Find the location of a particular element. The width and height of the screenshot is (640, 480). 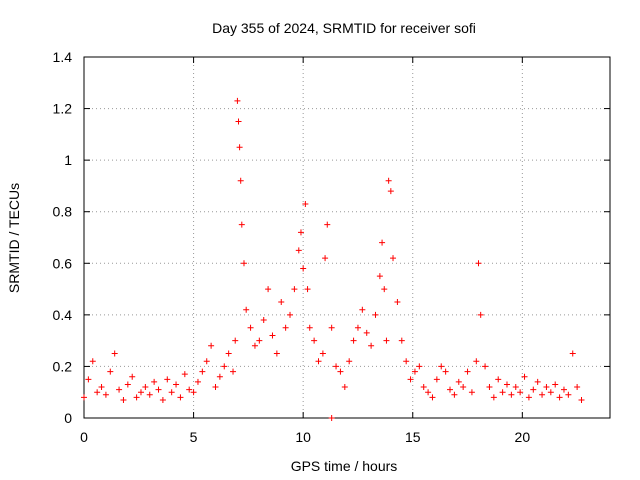

x-tick-label: 10 is located at coordinates (303, 437).